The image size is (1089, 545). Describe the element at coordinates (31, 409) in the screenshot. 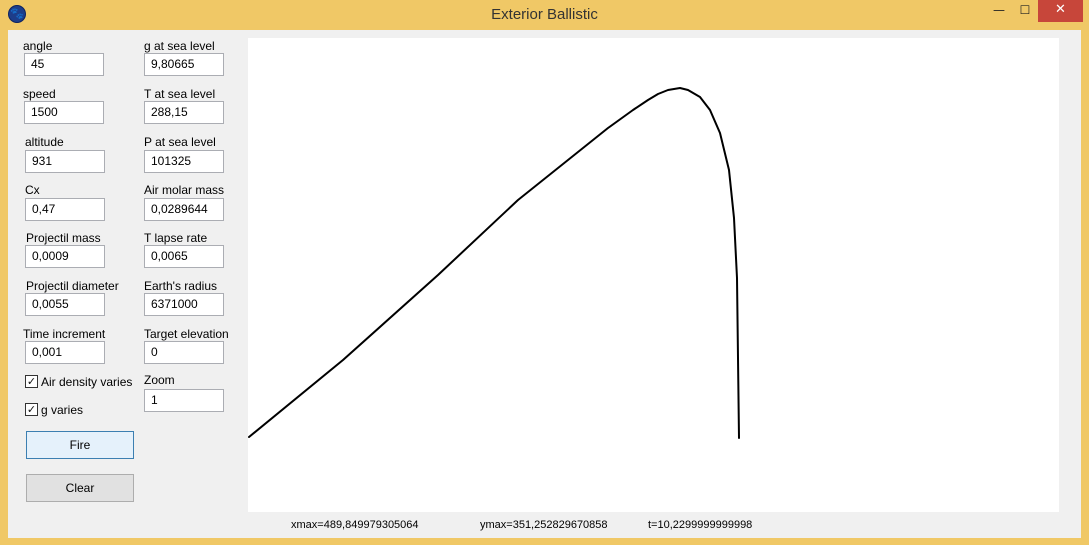

I see `g-varies-checkbox: ✓` at that location.